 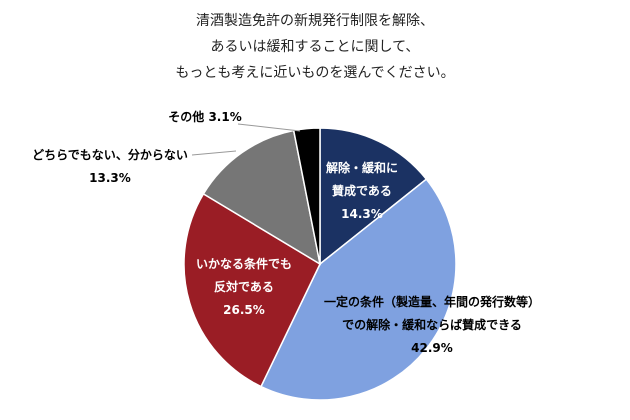 I want to click on slice-label: 解除・緩和に賛成である 14.3%, so click(x=362, y=190).